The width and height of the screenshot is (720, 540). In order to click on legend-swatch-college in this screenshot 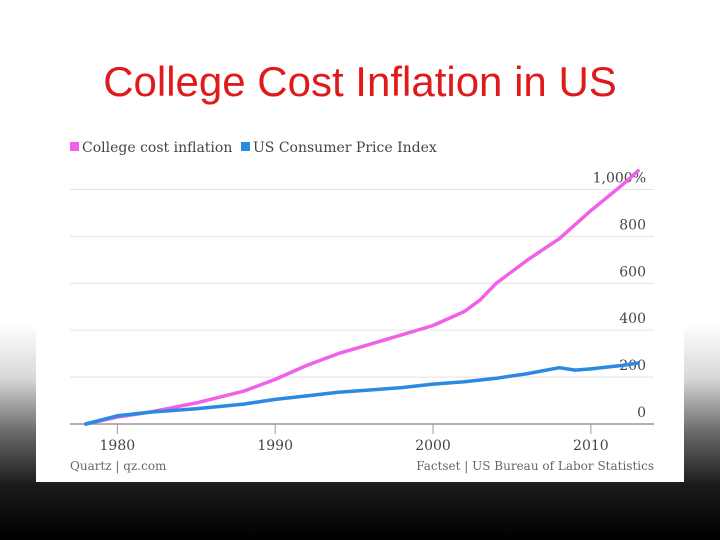, I will do `click(74, 146)`.